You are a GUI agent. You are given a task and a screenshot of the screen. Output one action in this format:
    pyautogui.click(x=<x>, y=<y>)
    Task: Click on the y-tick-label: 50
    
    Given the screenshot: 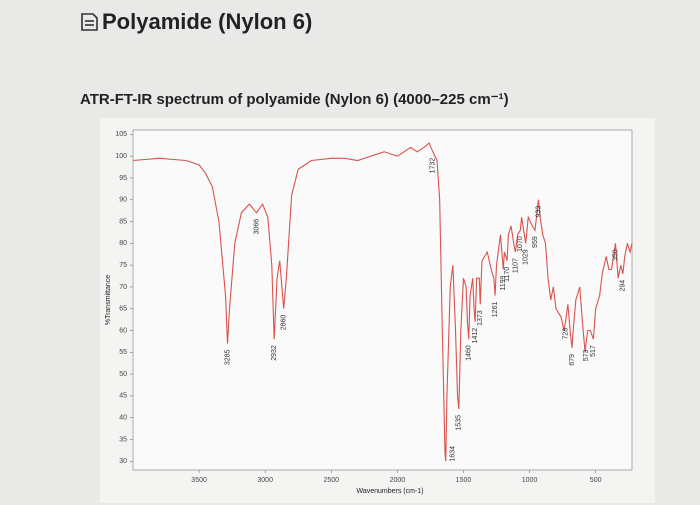 What is the action you would take?
    pyautogui.click(x=123, y=374)
    